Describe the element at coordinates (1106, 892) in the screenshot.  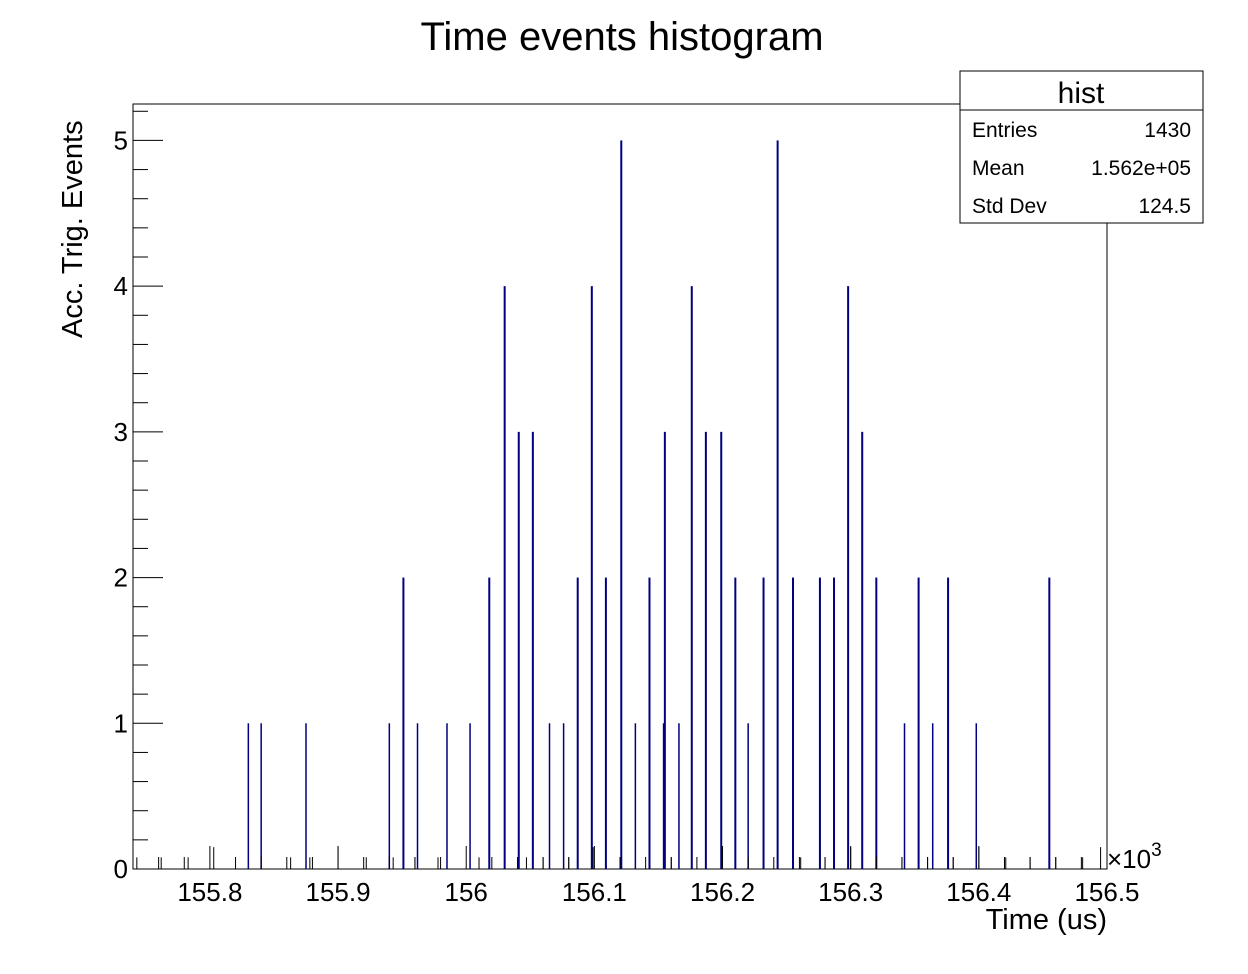
I see `x-tick-label: 156.5` at that location.